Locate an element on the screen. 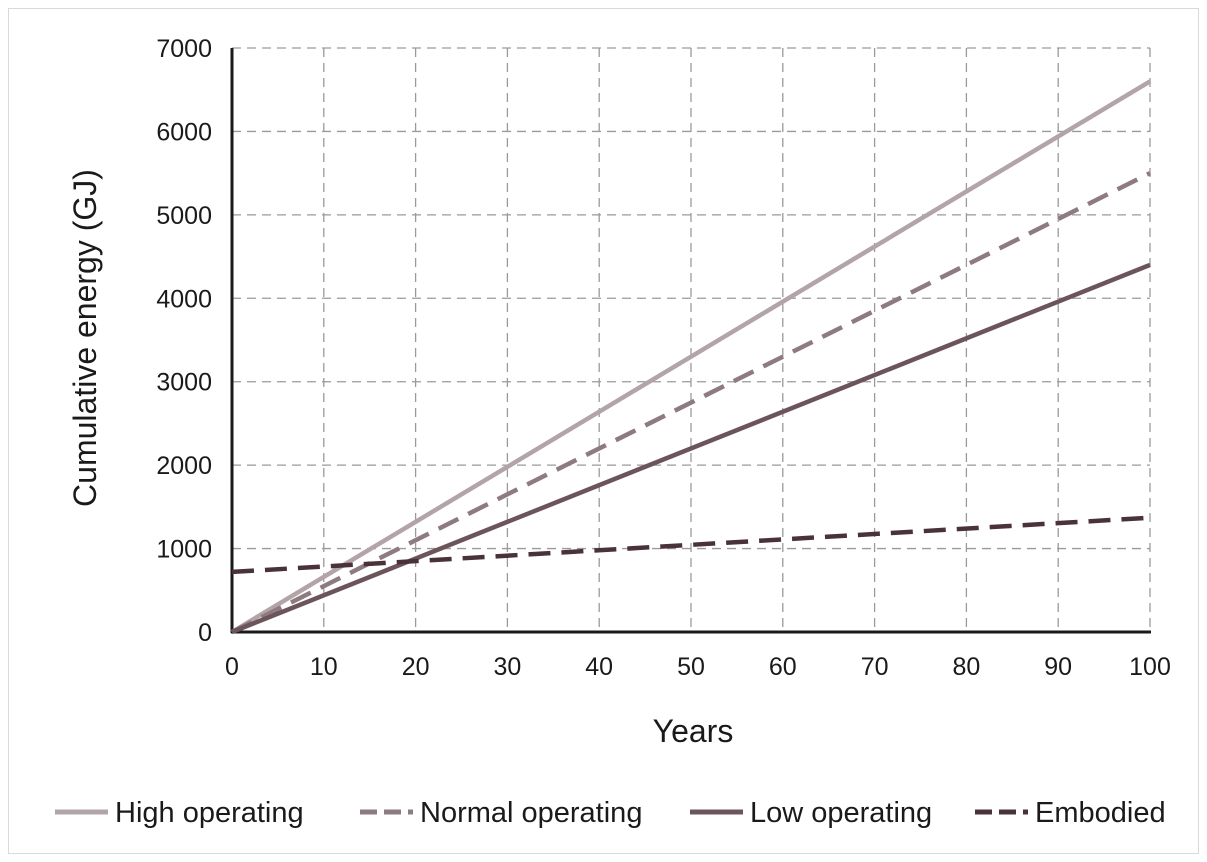 The width and height of the screenshot is (1207, 862). y-tick-label: 4000 is located at coordinates (184, 299).